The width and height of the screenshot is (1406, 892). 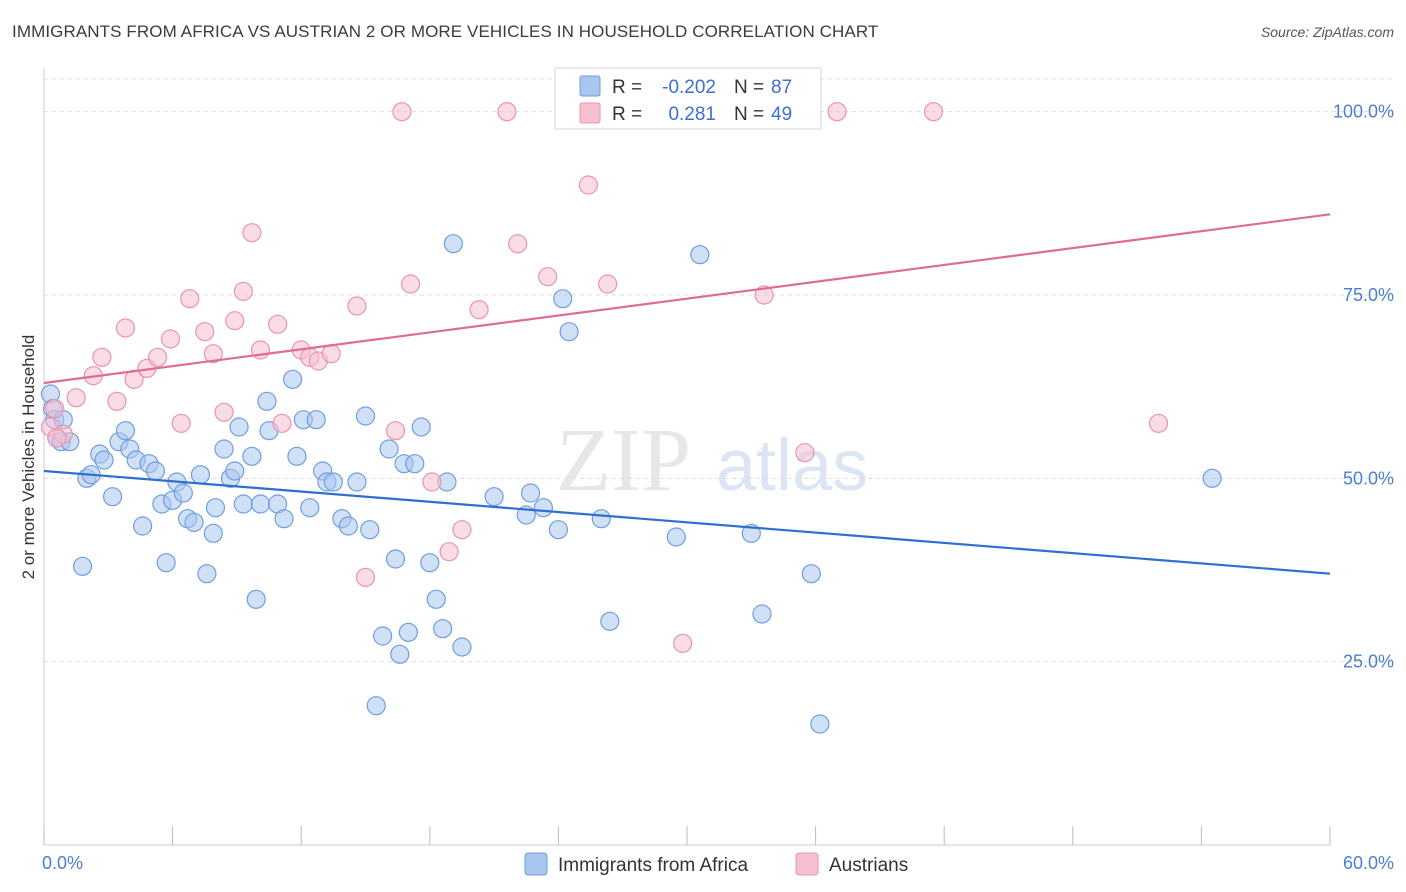 I want to click on legend-swatch-blue, so click(x=590, y=86).